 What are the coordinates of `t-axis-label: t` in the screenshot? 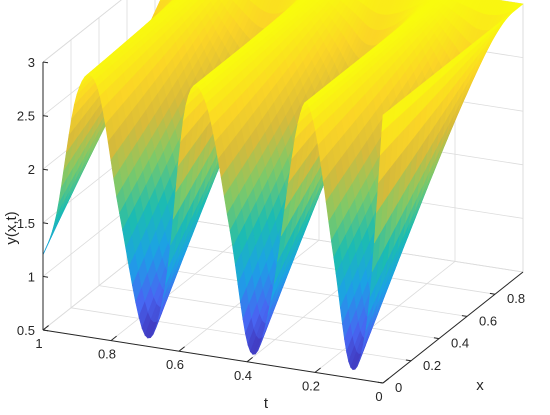 It's located at (266, 403).